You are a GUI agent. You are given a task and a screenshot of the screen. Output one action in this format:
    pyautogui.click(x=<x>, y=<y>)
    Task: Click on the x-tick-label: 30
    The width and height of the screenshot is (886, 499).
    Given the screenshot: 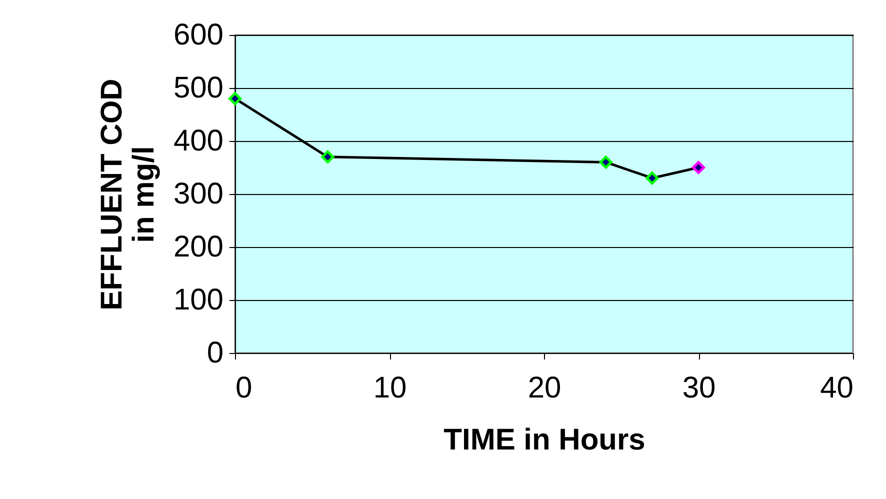 What is the action you would take?
    pyautogui.click(x=699, y=388)
    